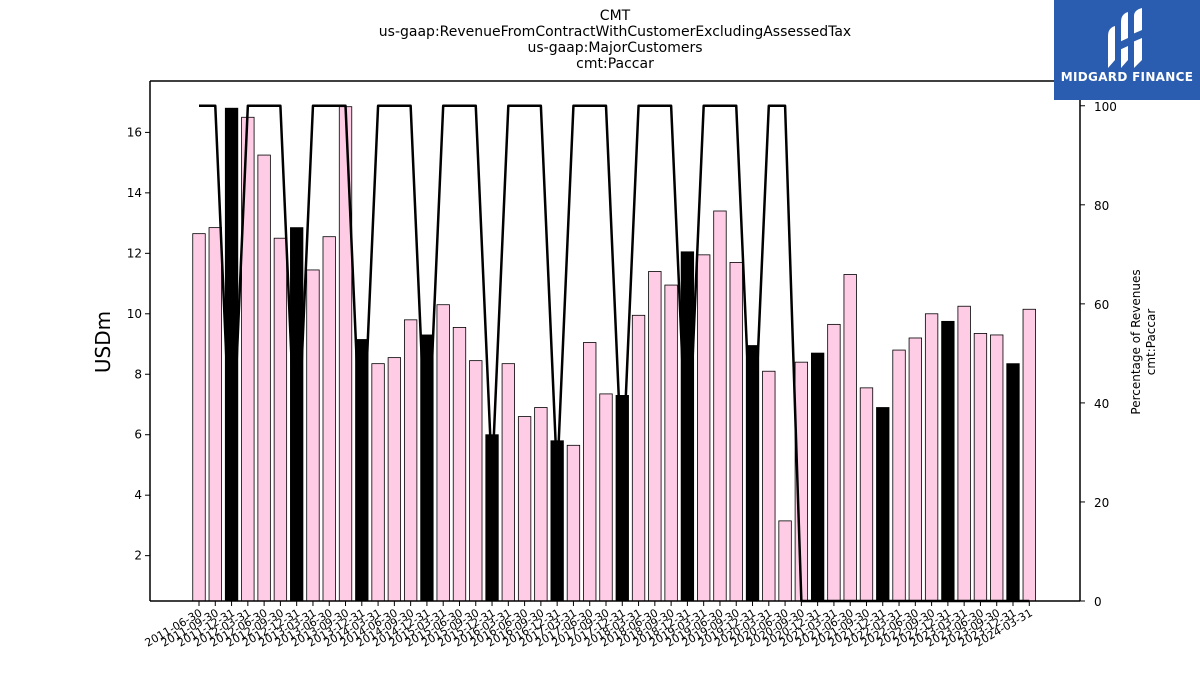 Image resolution: width=1200 pixels, height=675 pixels. I want to click on y2-tick-label-100: 100, so click(1105, 107).